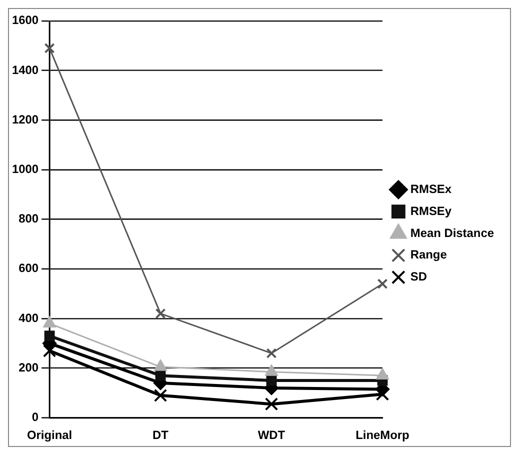  I want to click on x-tick-label: LineMorp, so click(383, 435).